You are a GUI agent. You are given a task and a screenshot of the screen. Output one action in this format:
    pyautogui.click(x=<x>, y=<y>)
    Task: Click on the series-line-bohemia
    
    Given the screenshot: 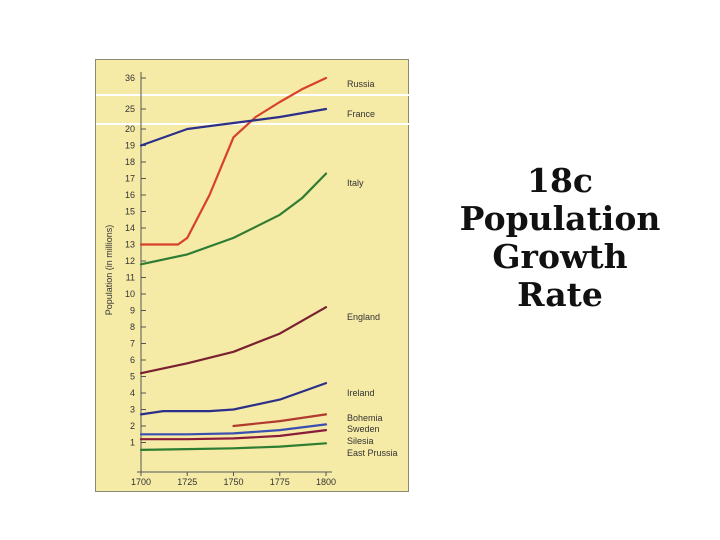 What is the action you would take?
    pyautogui.click(x=280, y=420)
    